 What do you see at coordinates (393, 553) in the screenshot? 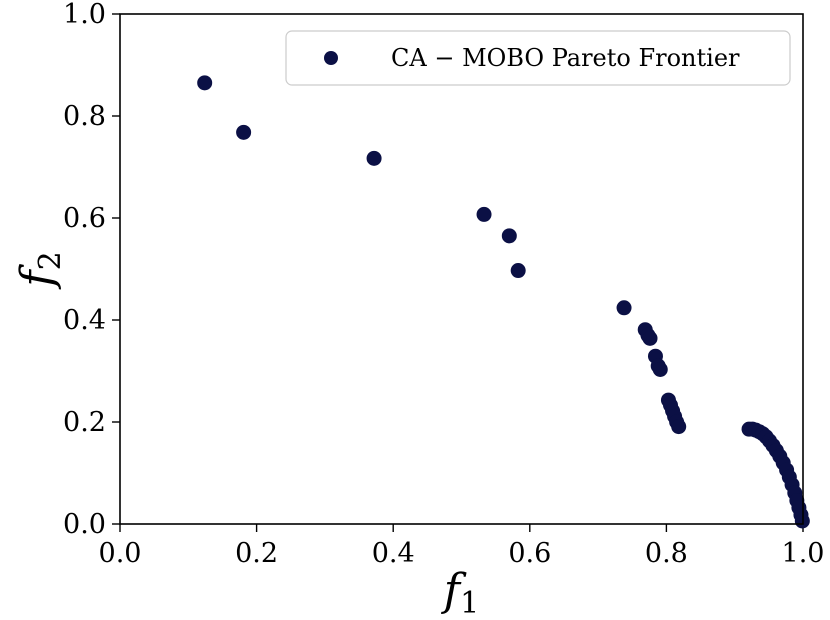
I see `x-tick-label: 0.4` at bounding box center [393, 553].